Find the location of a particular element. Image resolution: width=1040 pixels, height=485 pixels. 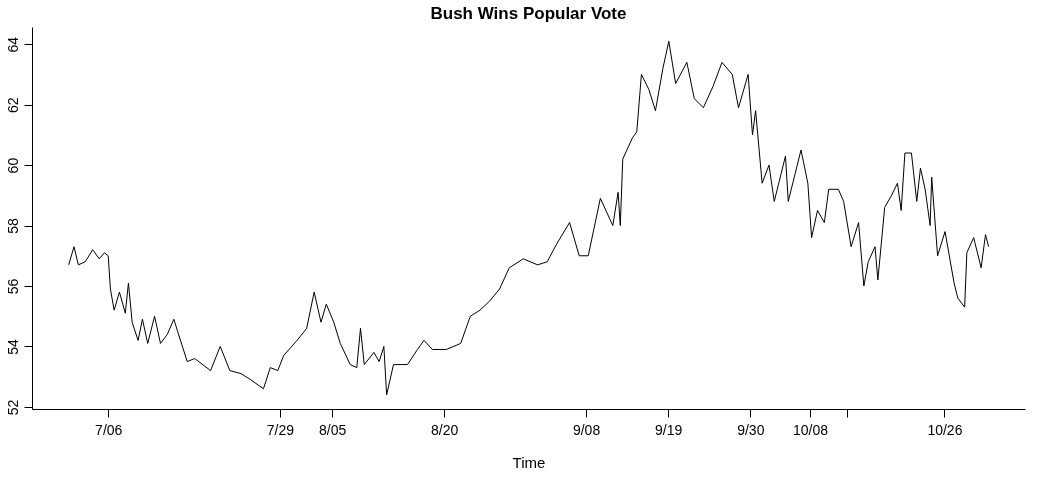

x-tick-label: 7/06 is located at coordinates (109, 429).